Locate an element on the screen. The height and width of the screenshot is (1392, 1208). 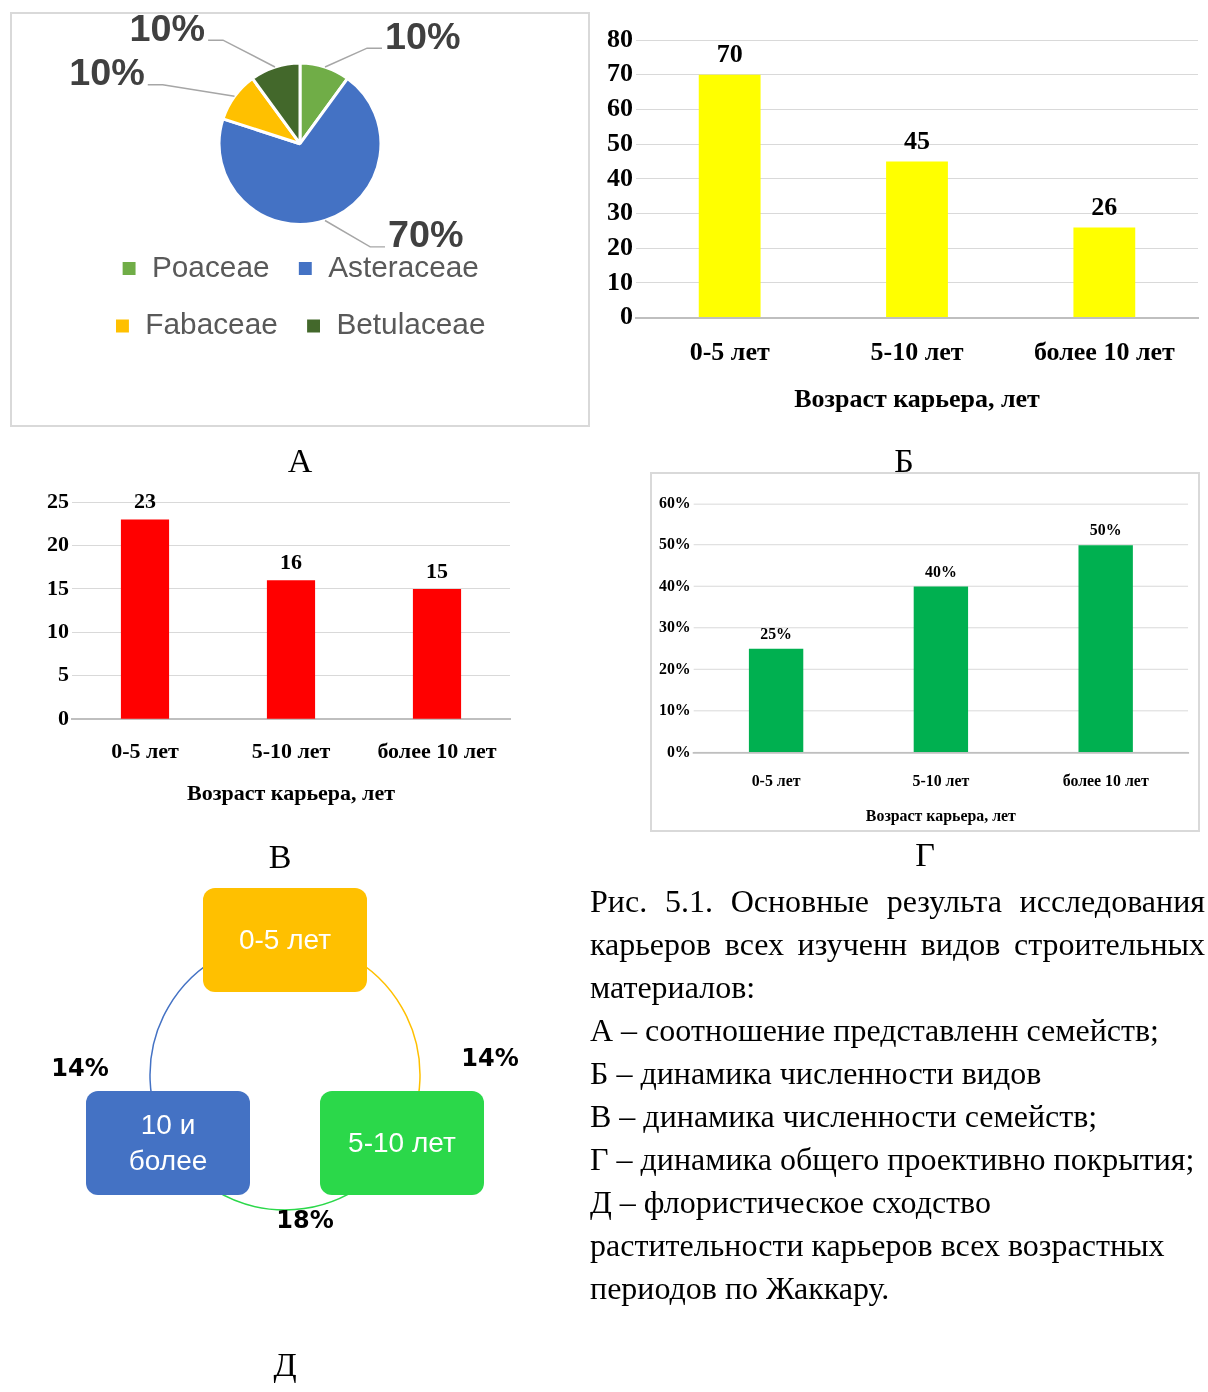
data-label: 16 is located at coordinates (291, 561).